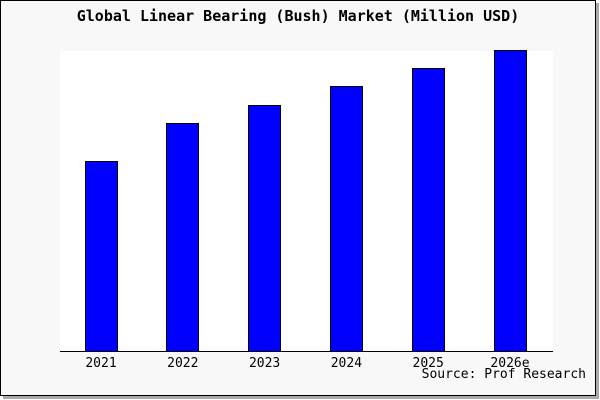 The width and height of the screenshot is (600, 400). Describe the element at coordinates (264, 228) in the screenshot. I see `bar-2023` at that location.